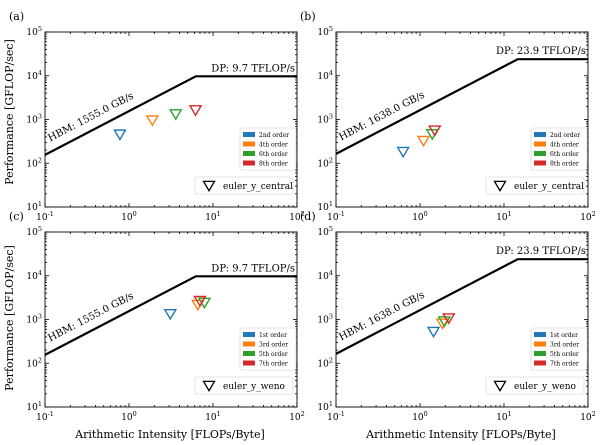 This screenshot has height=445, width=603. I want to click on y-axis-label-top: Performance [GFLOP/sec], so click(9, 112).